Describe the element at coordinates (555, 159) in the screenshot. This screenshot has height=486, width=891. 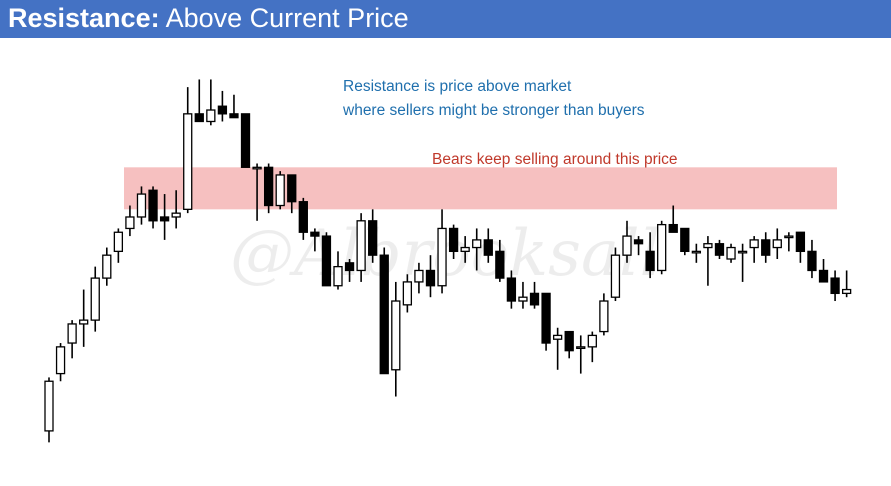
I see `bears-selling-note: Bears keep selling around this price` at that location.